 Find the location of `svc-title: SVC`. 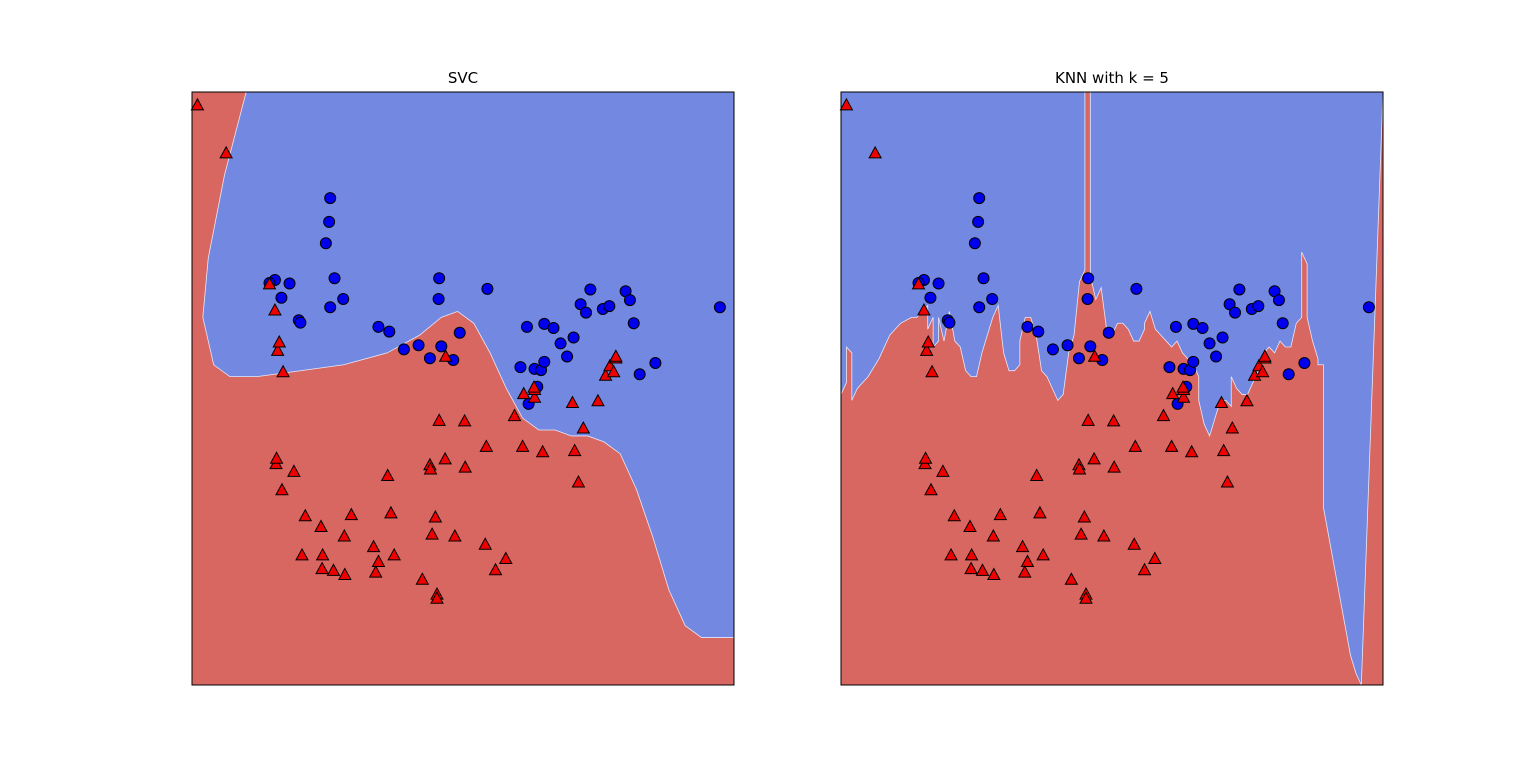

svc-title: SVC is located at coordinates (463, 78).